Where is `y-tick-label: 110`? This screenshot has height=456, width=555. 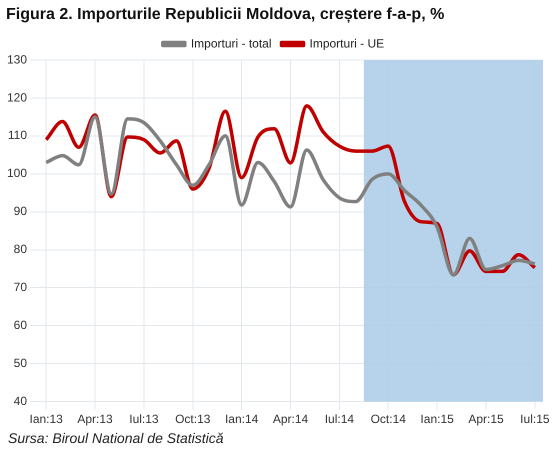 y-tick-label: 110 is located at coordinates (18, 135).